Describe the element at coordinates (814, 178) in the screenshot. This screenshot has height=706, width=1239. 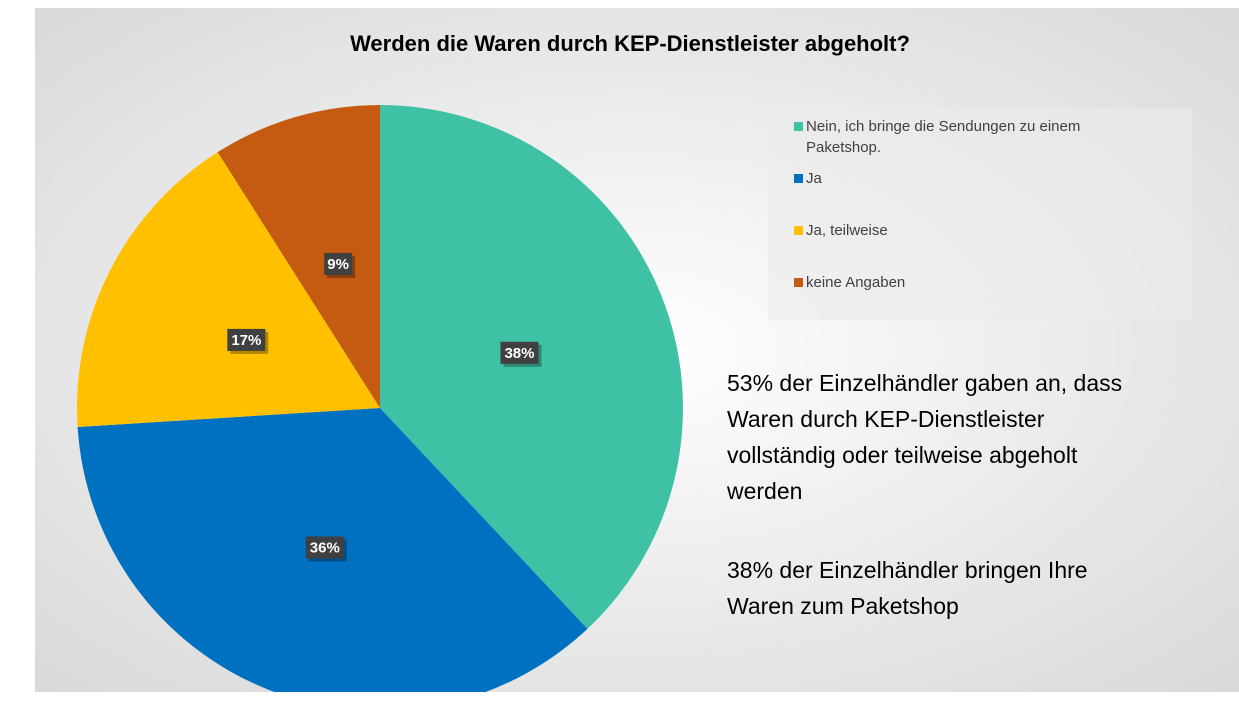
I see `legend-label: Ja` at that location.